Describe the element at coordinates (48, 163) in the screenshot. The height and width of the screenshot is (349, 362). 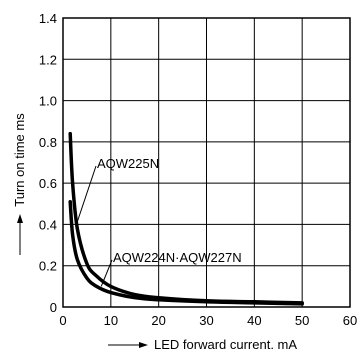
I see `y-tick-labels: 0 0.2 0.4 0.6 0.8 1.0 1.2 1.4` at that location.